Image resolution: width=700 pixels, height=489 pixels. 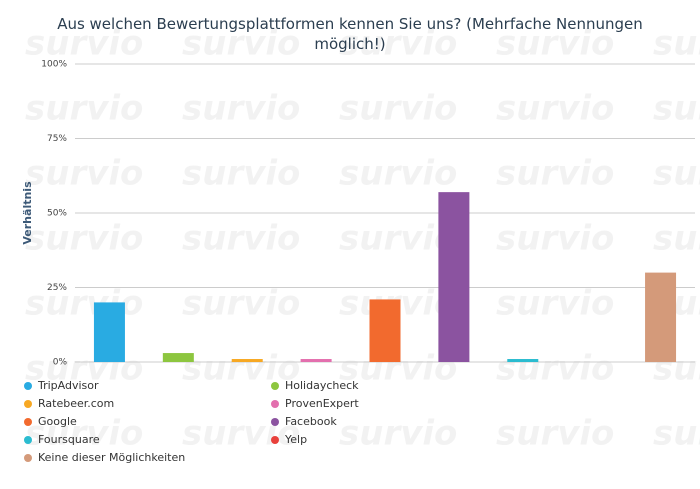 What do you see at coordinates (322, 385) in the screenshot?
I see `legend-label: Holidaycheck` at bounding box center [322, 385].